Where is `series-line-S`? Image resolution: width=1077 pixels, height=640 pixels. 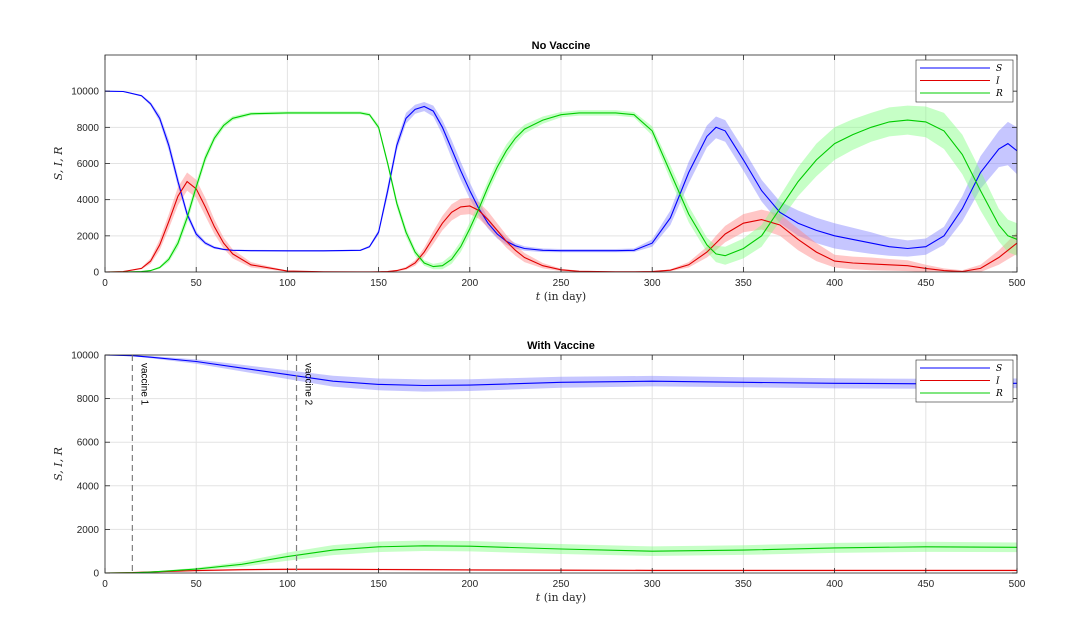 series-line-S is located at coordinates (561, 371).